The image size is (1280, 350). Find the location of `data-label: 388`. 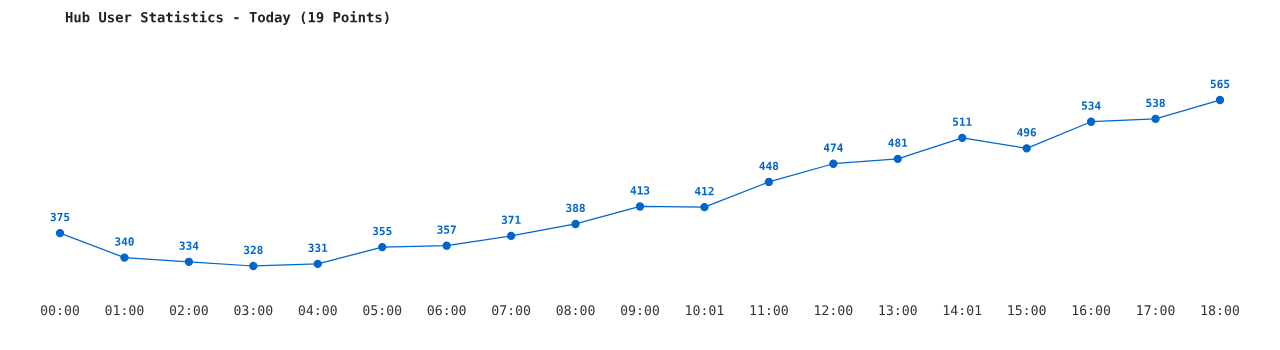

data-label: 388 is located at coordinates (575, 208).